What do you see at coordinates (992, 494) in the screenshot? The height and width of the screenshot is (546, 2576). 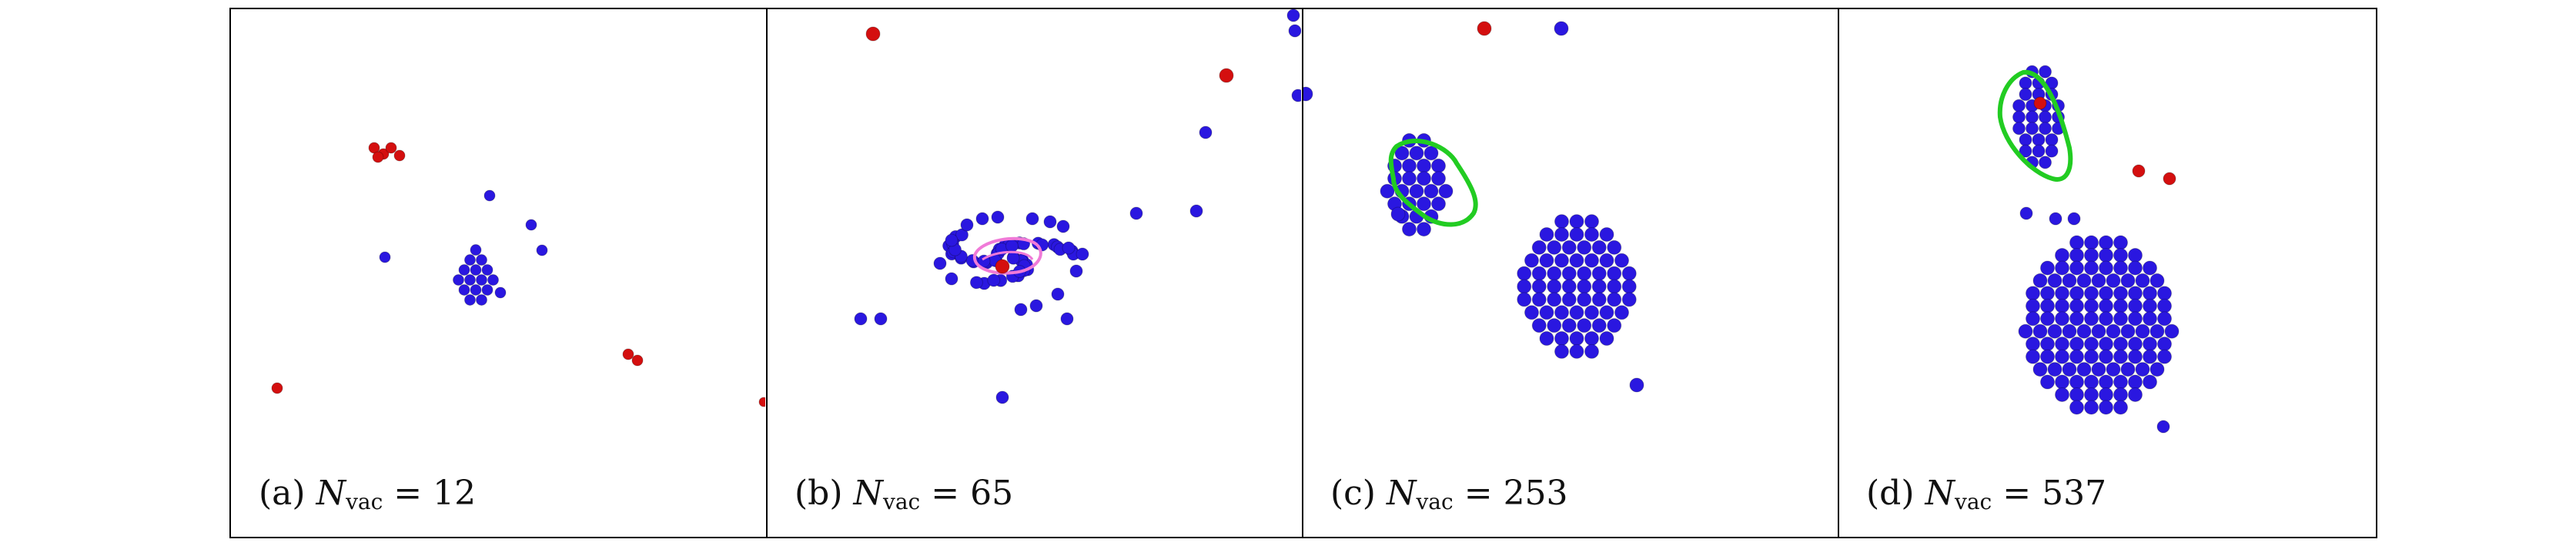 I see `caption-value: 65` at bounding box center [992, 494].